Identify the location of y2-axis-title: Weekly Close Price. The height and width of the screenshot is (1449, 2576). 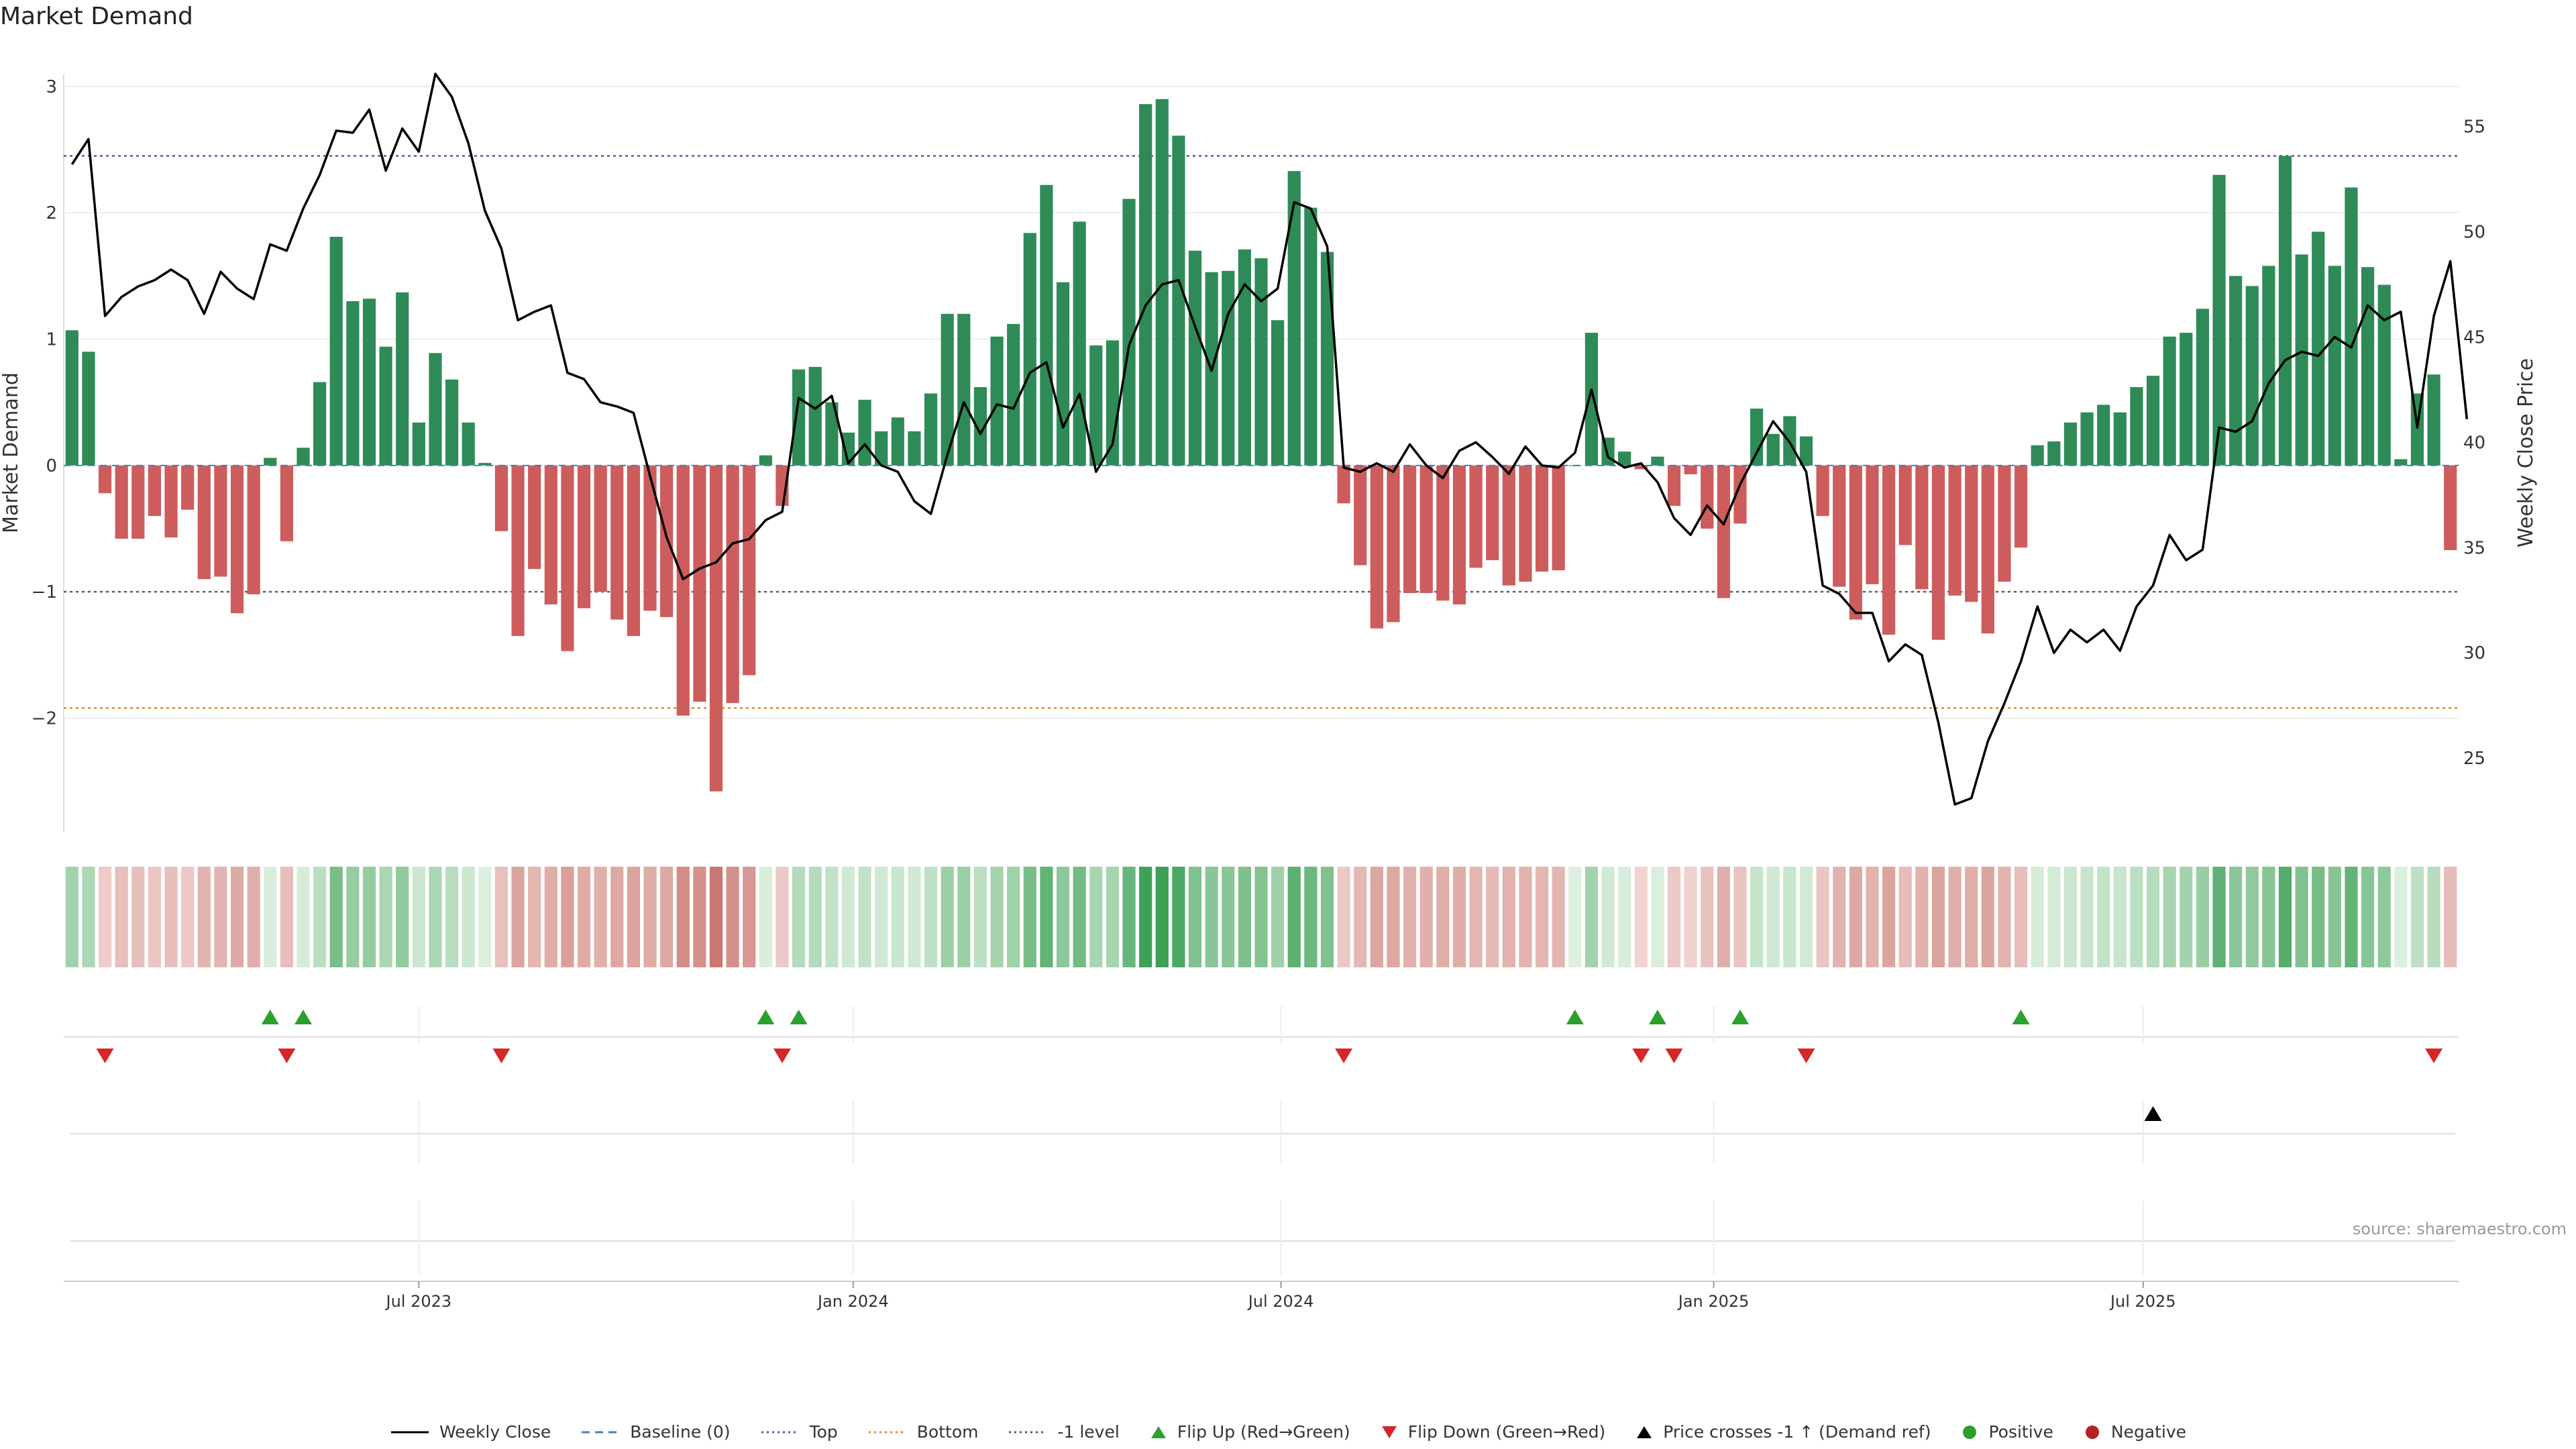
(2526, 452).